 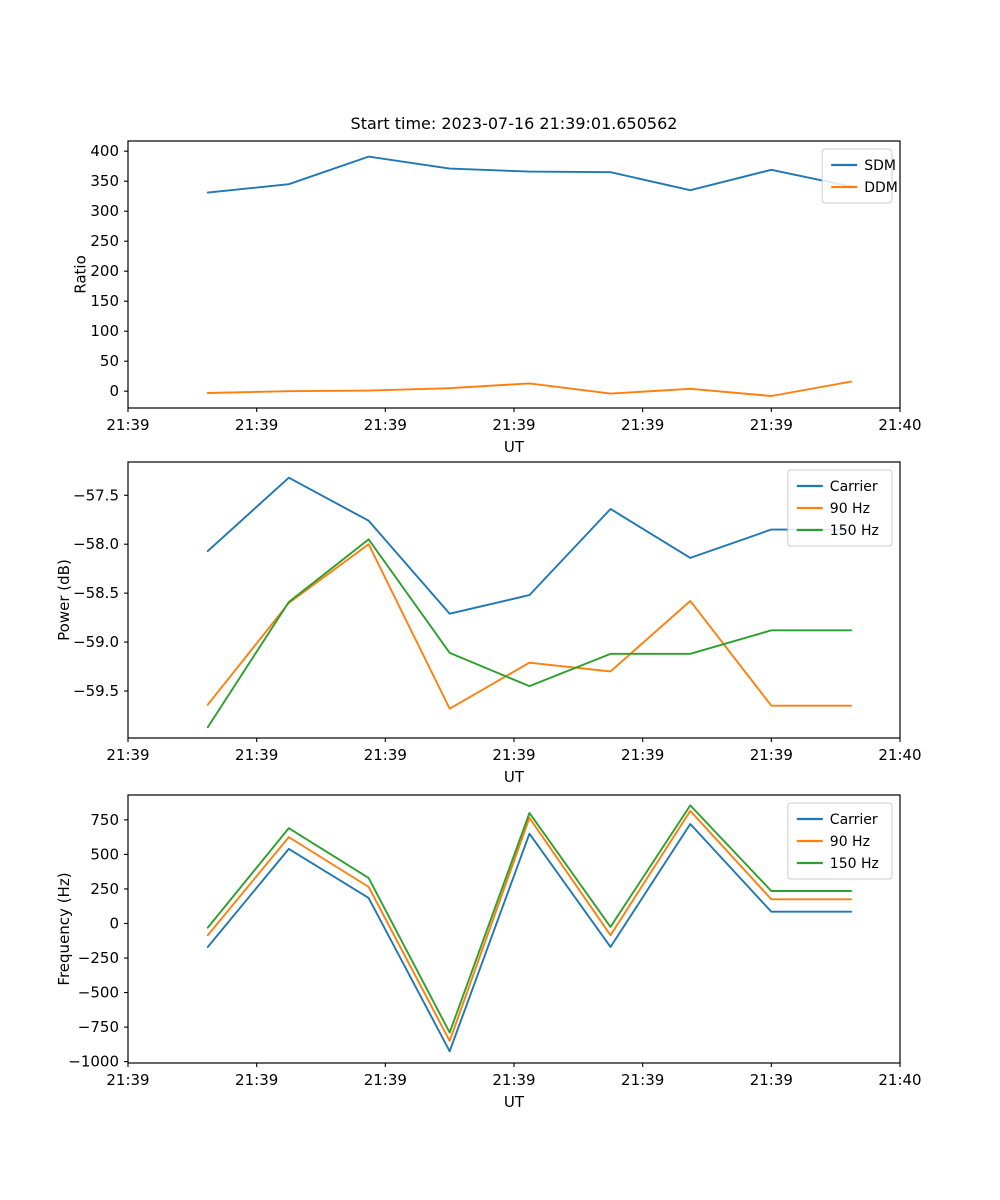 I want to click on series-line-ddm, so click(x=529, y=388).